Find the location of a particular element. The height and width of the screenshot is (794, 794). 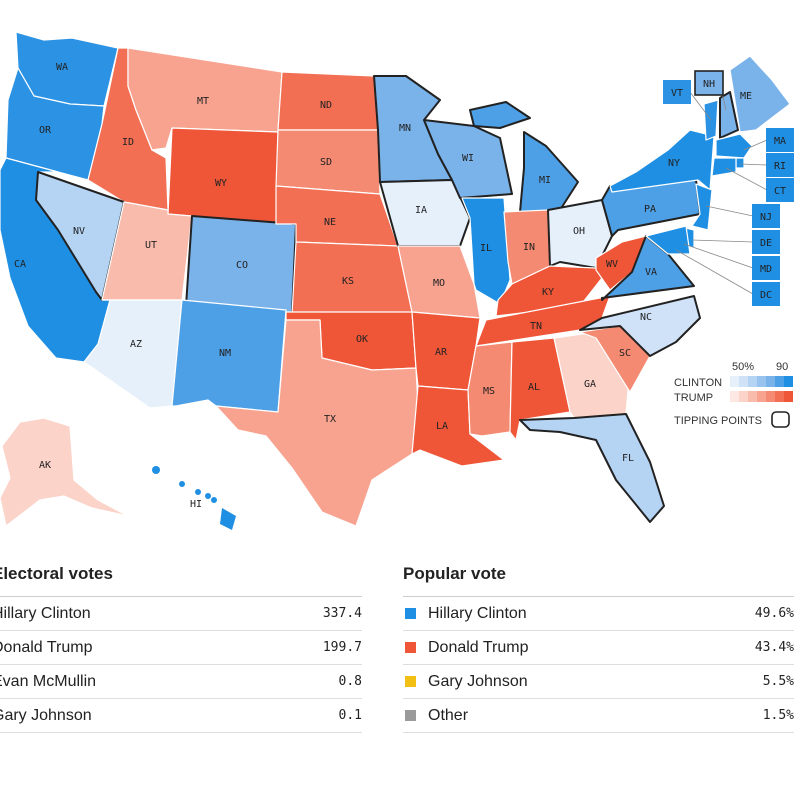

callout-lines is located at coordinates (721, 189).